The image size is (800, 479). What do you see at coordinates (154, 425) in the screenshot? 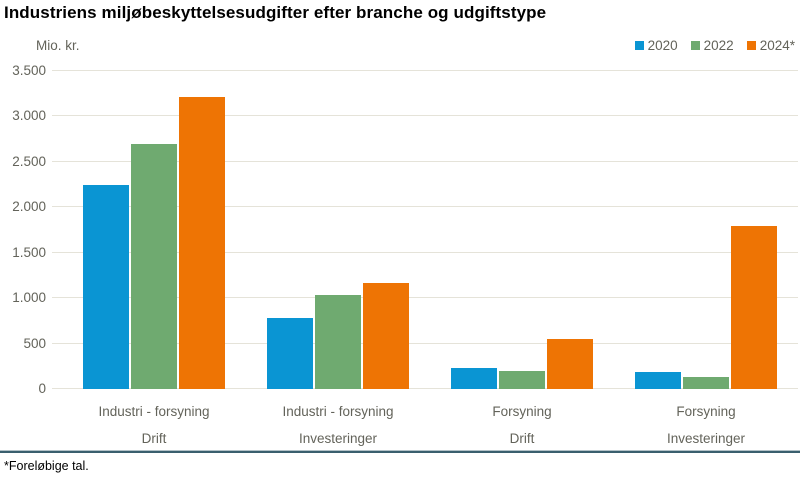
I see `x-category-label-1: Industri - forsyning Drift` at bounding box center [154, 425].